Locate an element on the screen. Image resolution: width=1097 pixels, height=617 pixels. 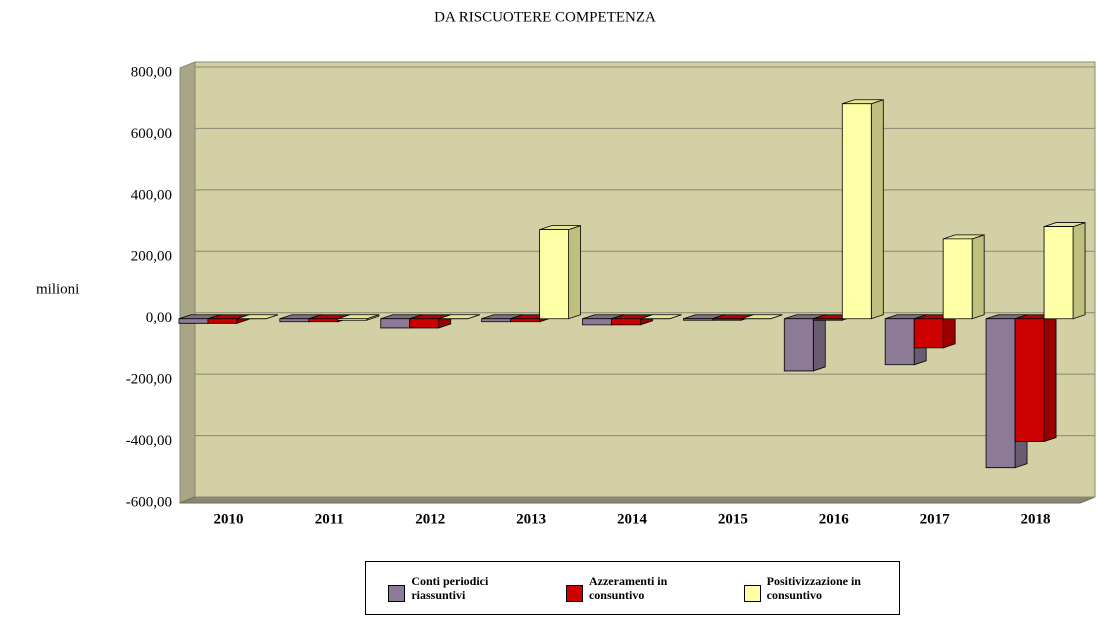
y-tick-label: 600,00 is located at coordinates (151, 134).